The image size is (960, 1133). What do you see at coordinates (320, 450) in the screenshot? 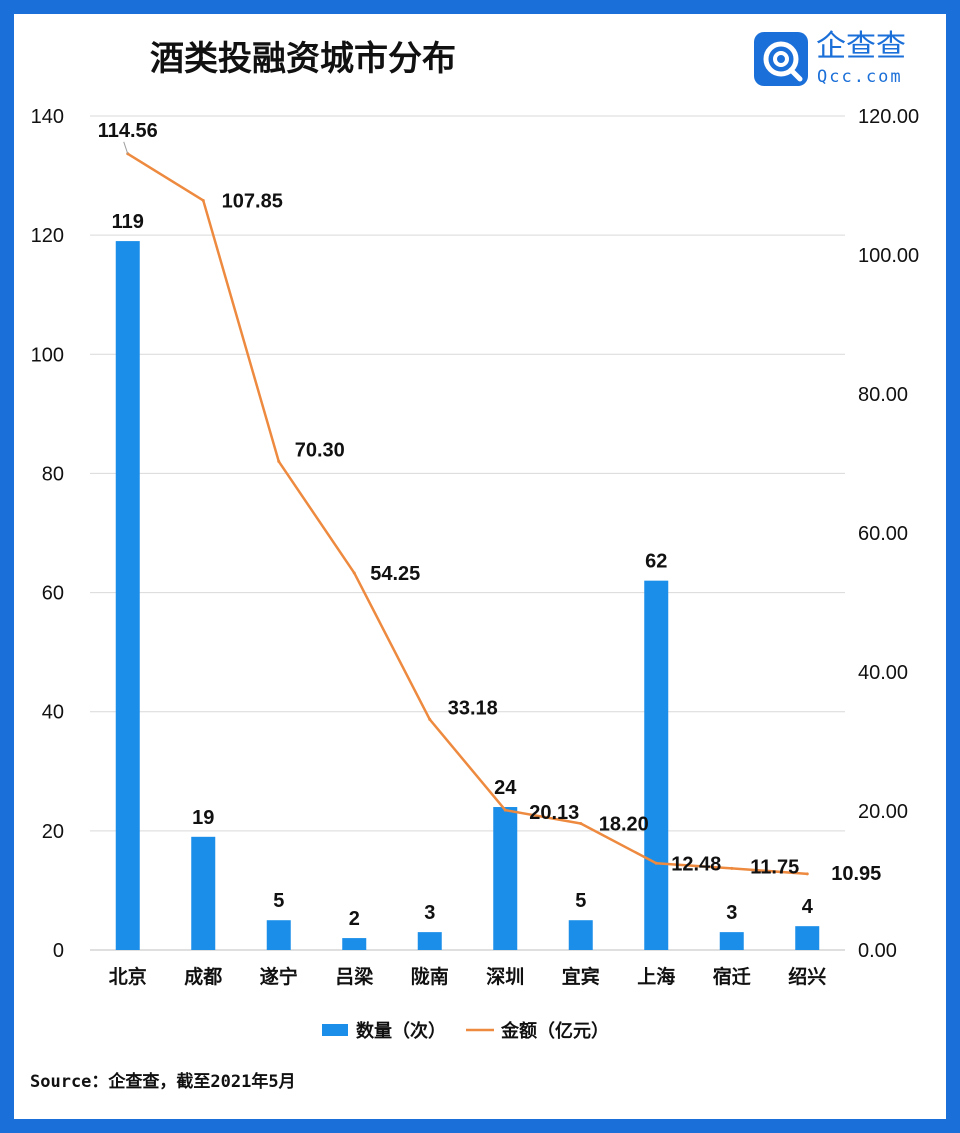
I see `line-value-label: 70.30` at bounding box center [320, 450].